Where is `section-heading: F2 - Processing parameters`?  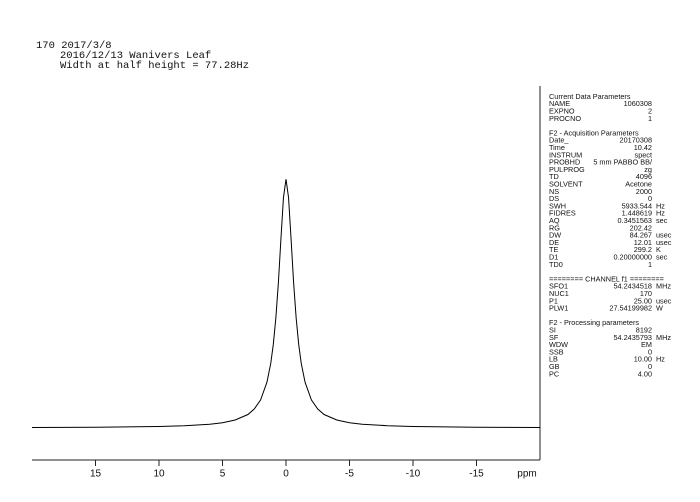 section-heading: F2 - Processing parameters is located at coordinates (594, 322).